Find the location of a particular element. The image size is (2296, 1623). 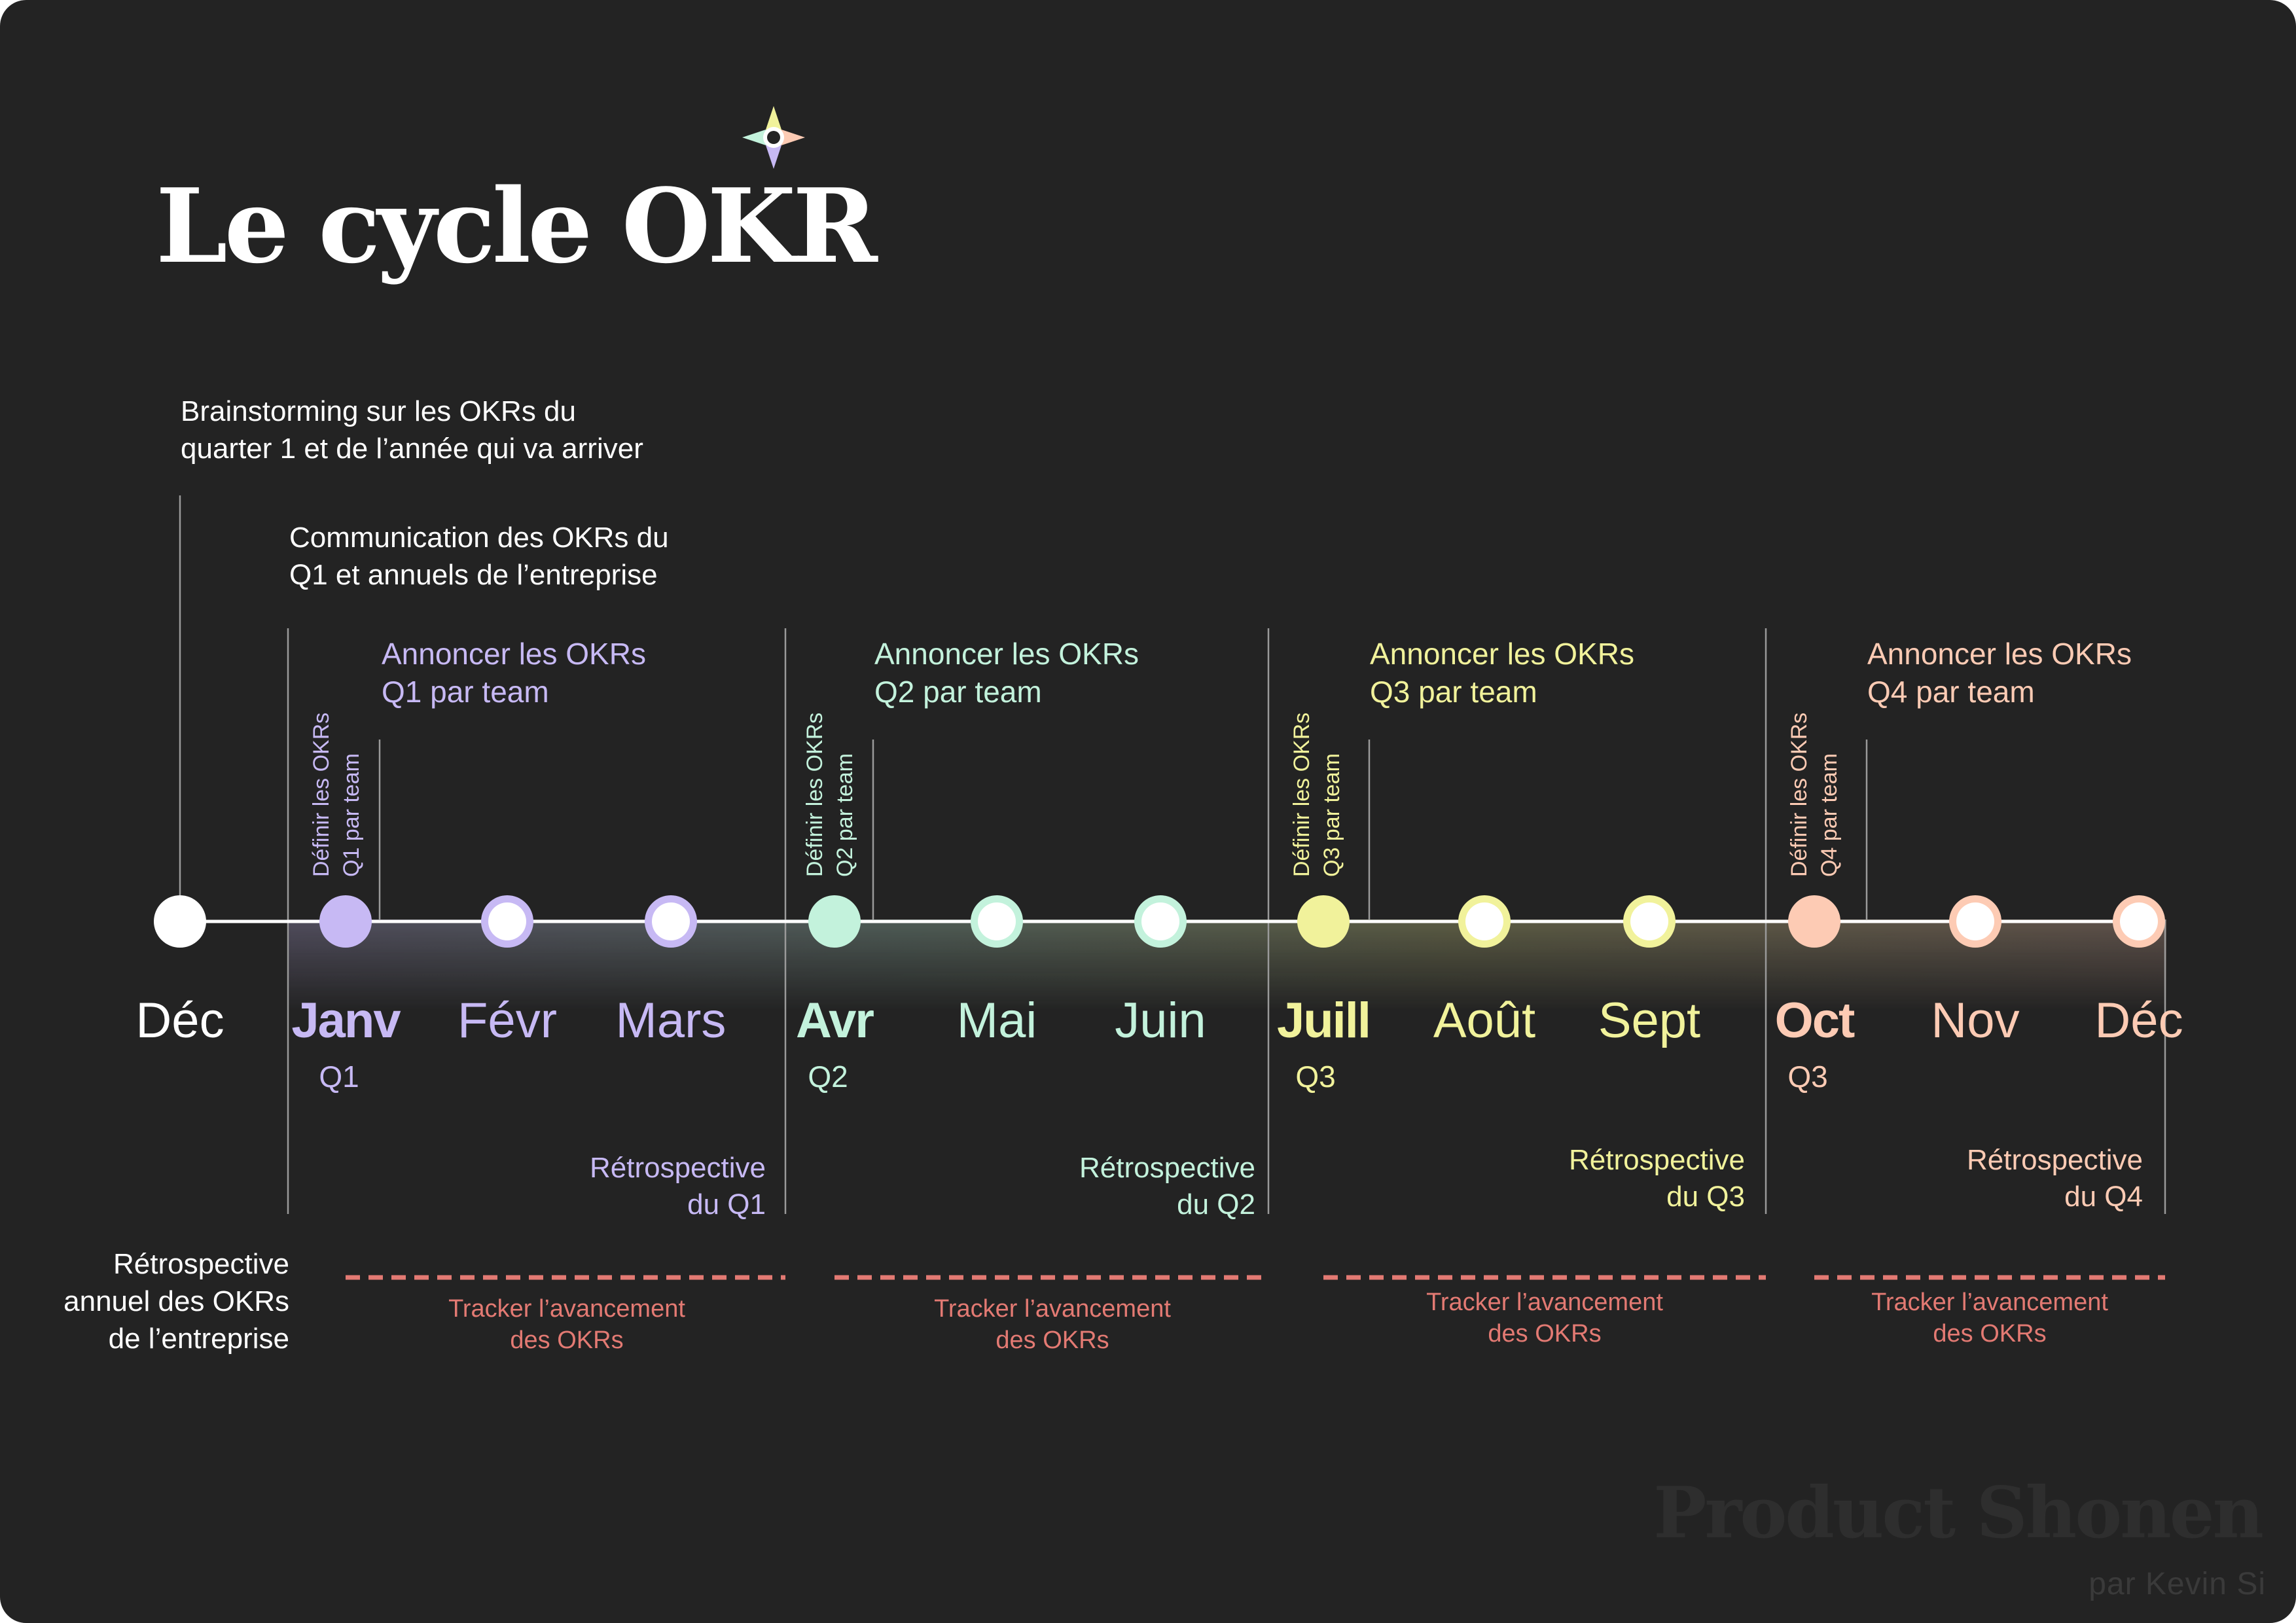

quarter-label-q3: Q3 is located at coordinates (1315, 1077).